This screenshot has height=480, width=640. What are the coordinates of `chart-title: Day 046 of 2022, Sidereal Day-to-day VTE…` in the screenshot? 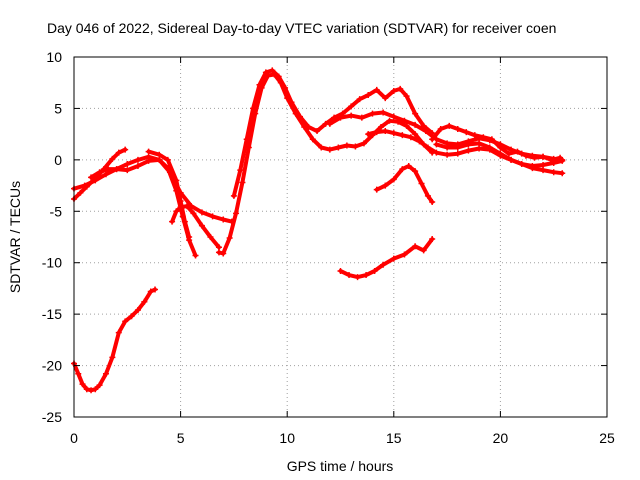 It's located at (301, 28).